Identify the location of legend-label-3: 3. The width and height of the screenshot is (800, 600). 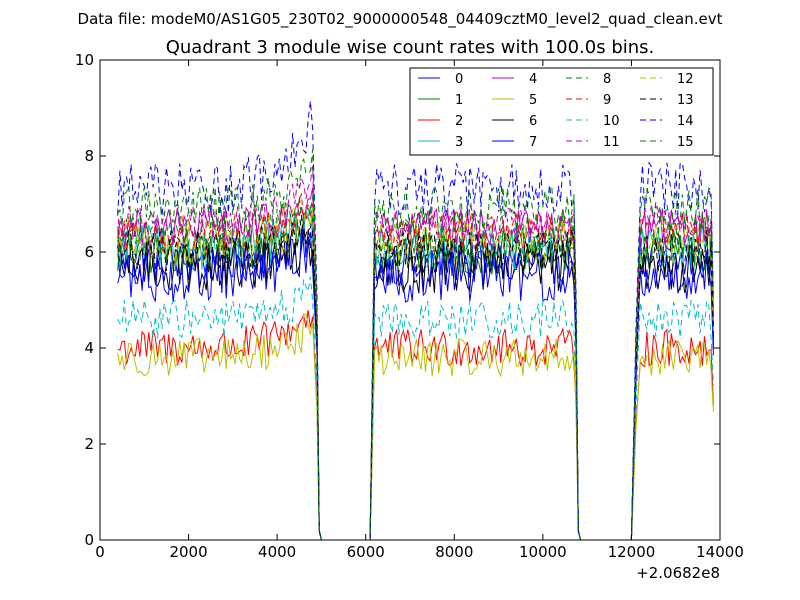
(459, 142).